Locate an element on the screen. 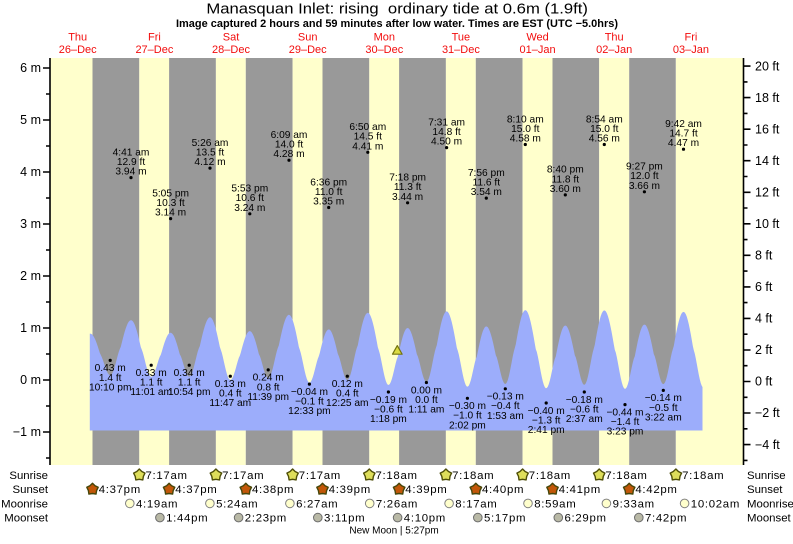  svg-text: New Moon | 5:27pm is located at coordinates (393, 531).